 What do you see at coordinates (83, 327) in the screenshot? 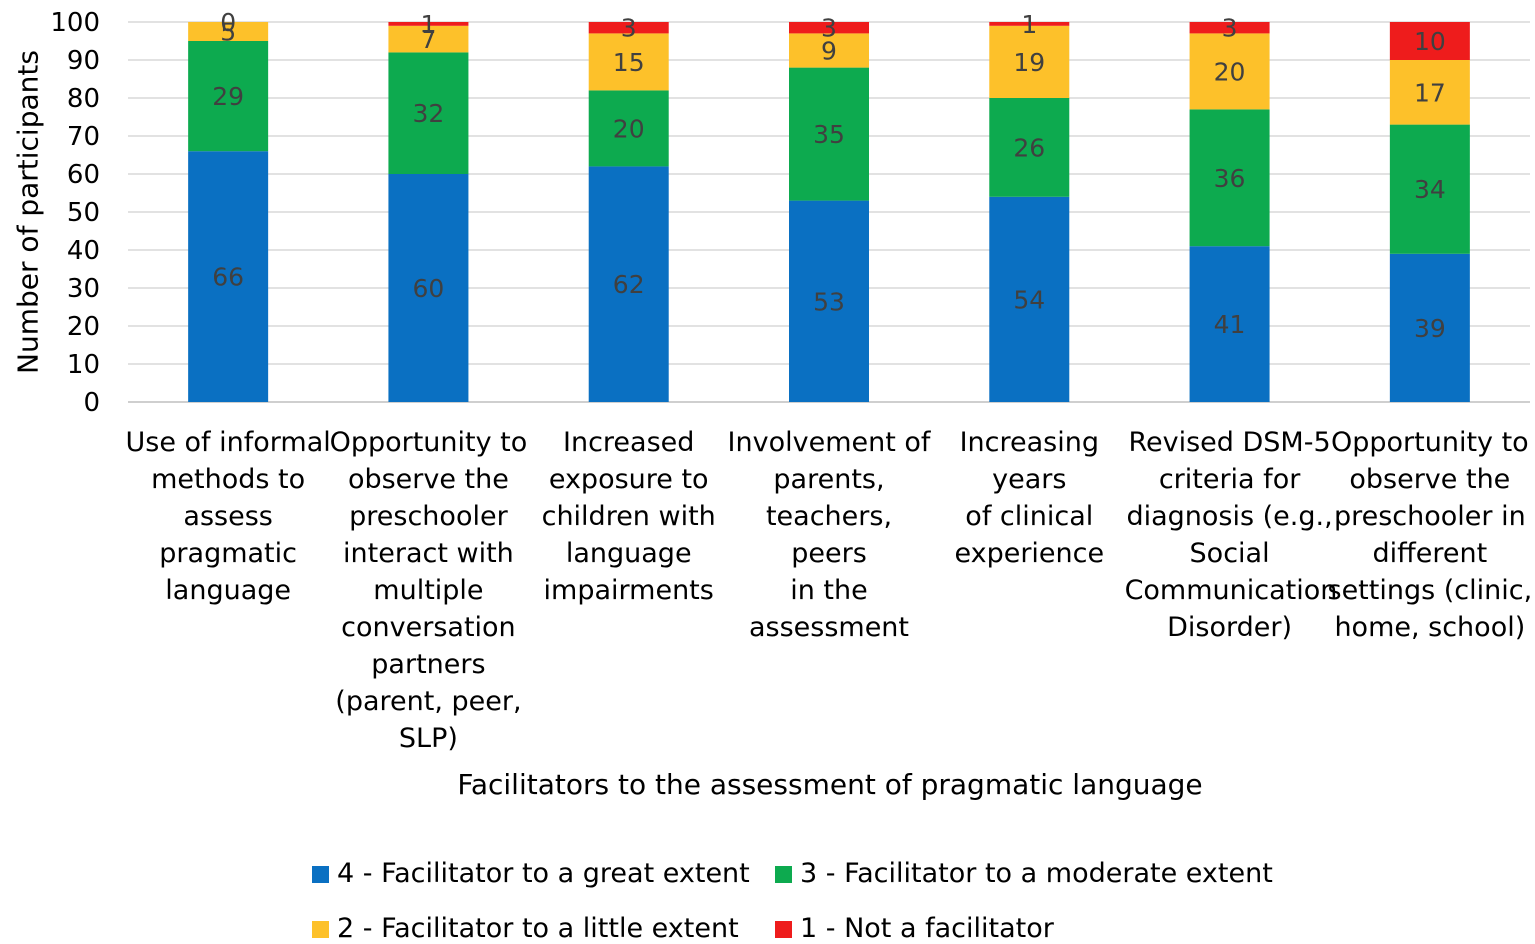
I see `y-tick-label: 20` at bounding box center [83, 327].